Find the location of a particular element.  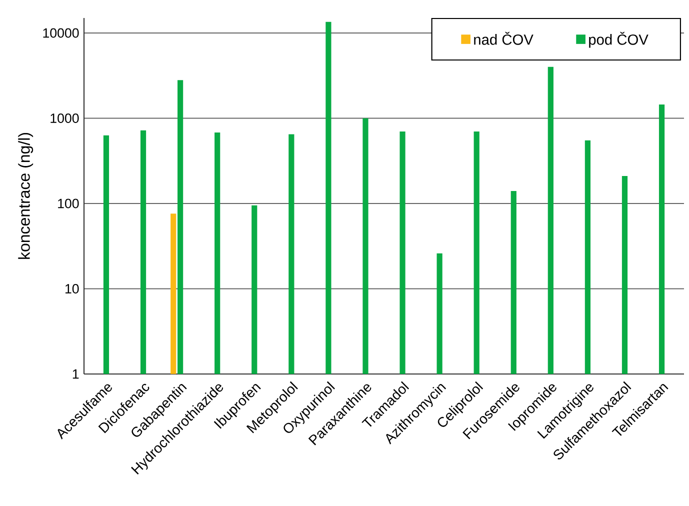

y-tick-label: 100 is located at coordinates (68, 203).